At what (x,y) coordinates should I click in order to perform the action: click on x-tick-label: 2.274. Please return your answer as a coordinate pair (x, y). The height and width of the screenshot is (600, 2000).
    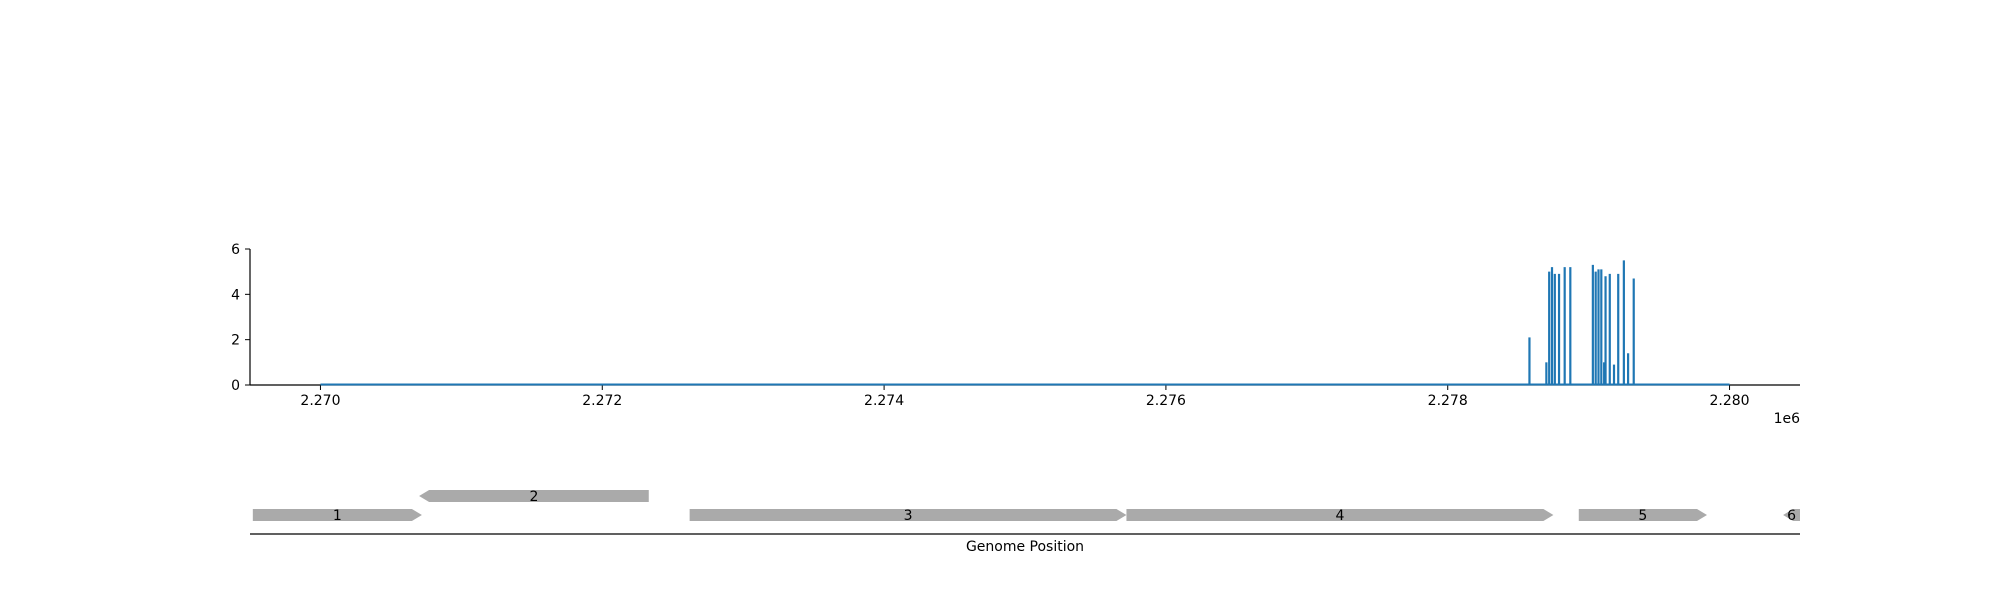
    Looking at the image, I should click on (884, 401).